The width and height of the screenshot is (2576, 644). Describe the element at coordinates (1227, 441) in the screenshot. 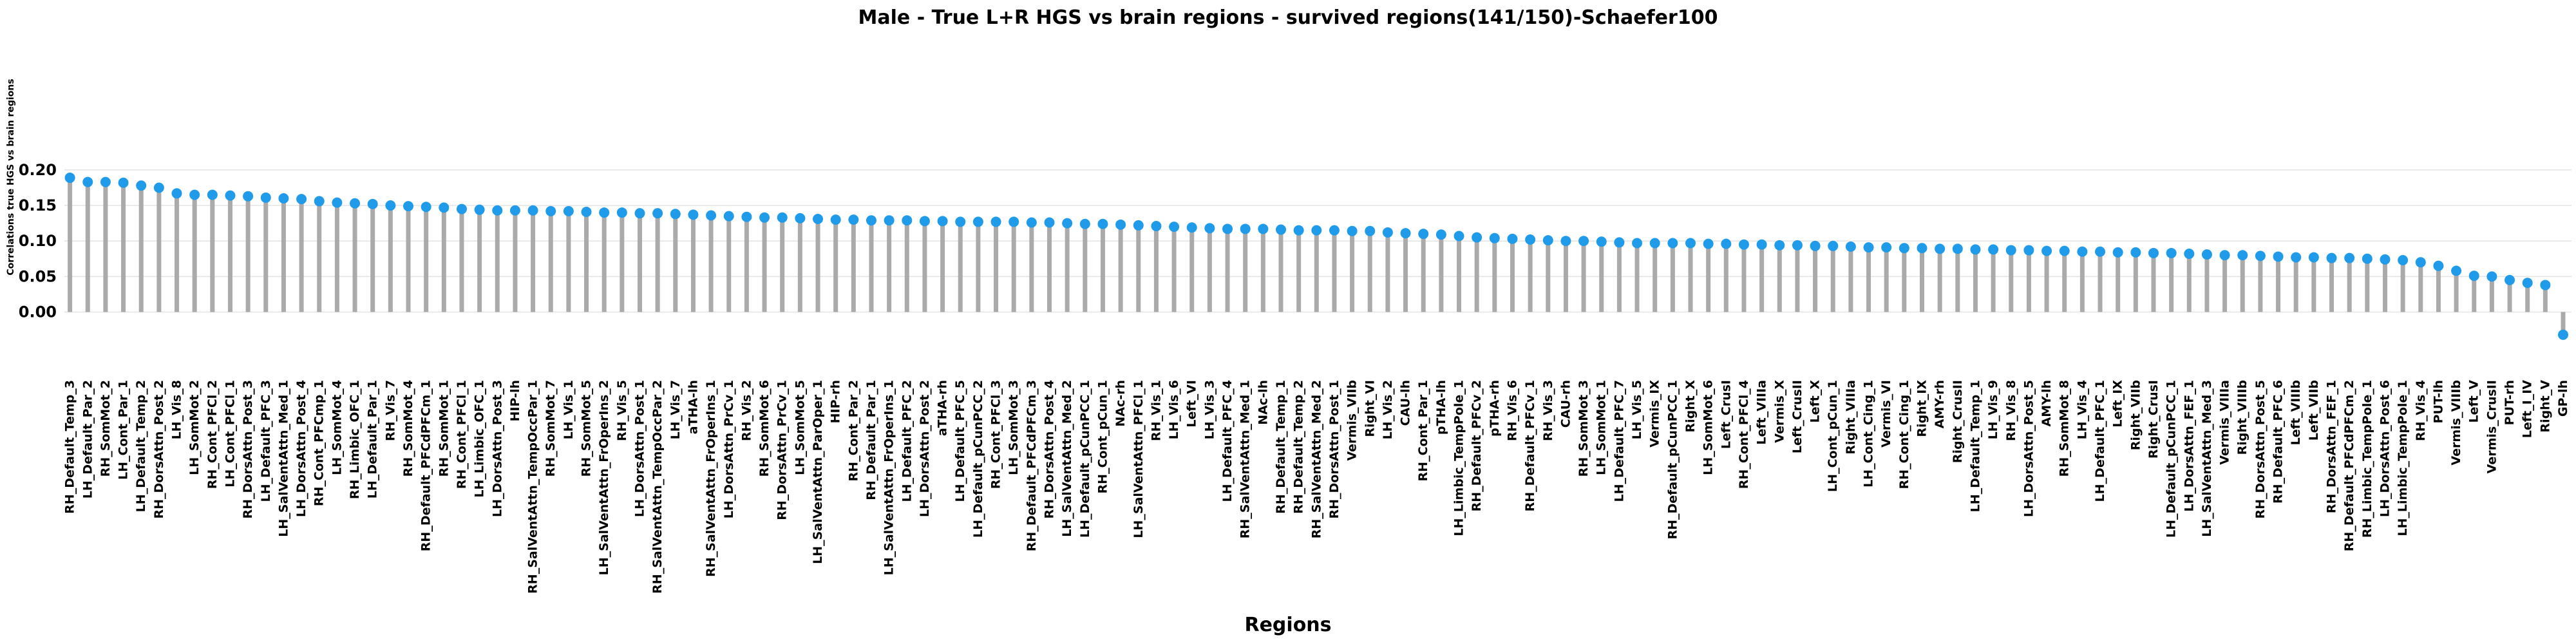

I see `x-tick-label: LH_Default_PFC_4` at that location.